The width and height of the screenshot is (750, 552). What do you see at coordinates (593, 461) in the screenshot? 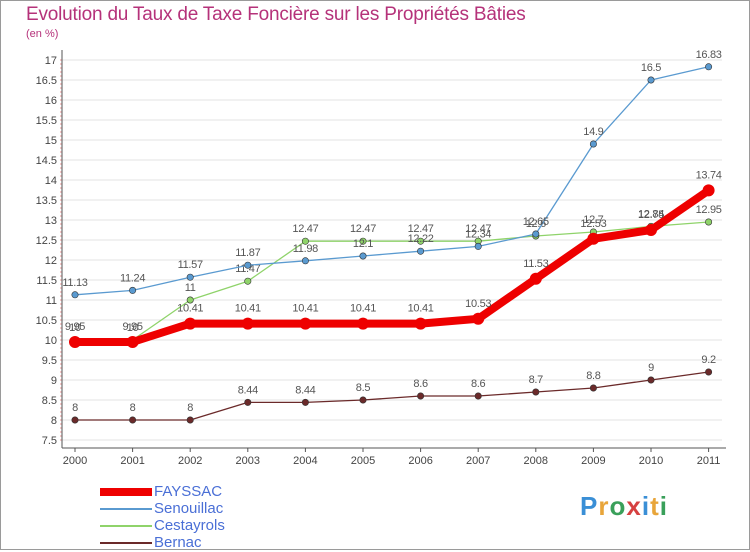
I see `x-tick-label: 2009` at bounding box center [593, 461].